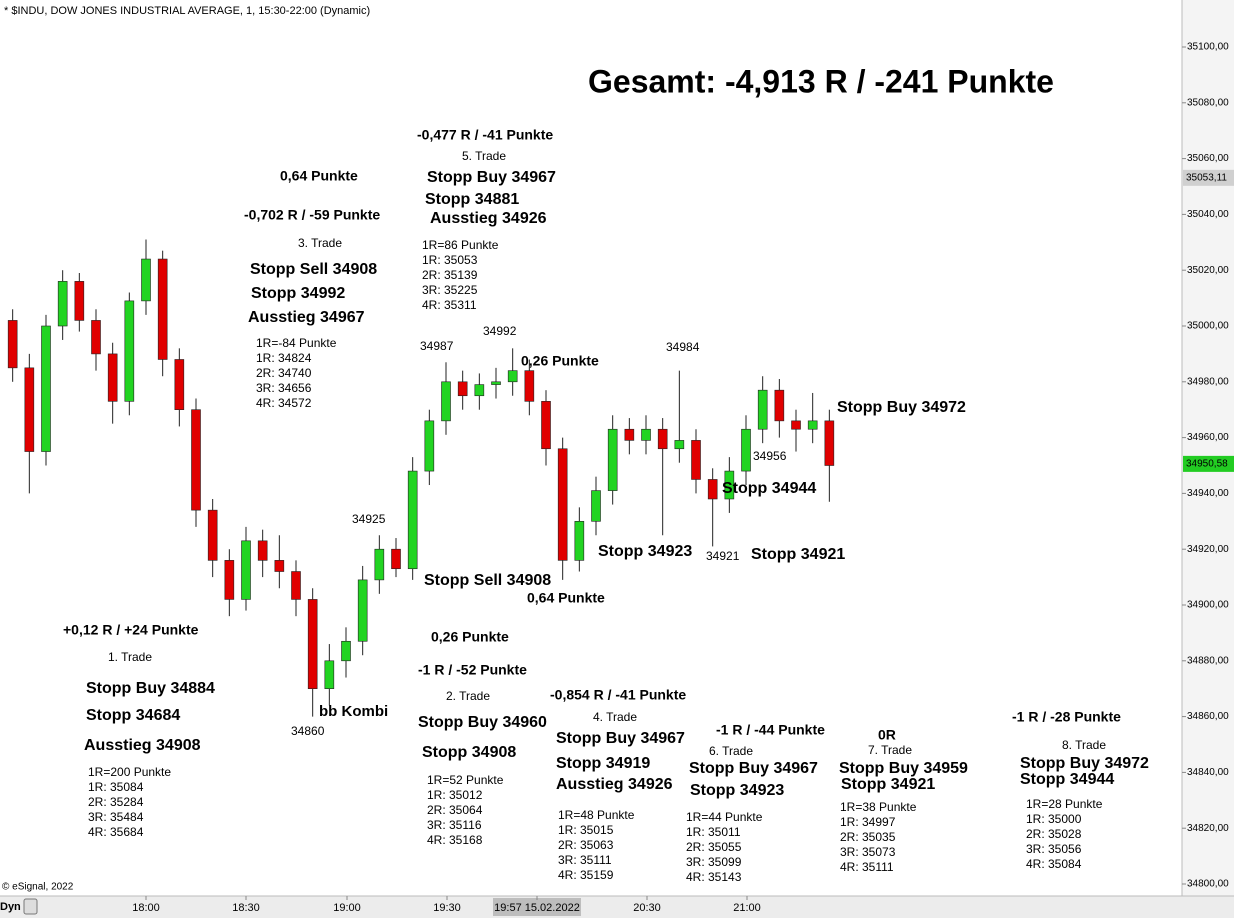 The width and height of the screenshot is (1234, 918). I want to click on trade-note: 2R: 35063, so click(586, 845).